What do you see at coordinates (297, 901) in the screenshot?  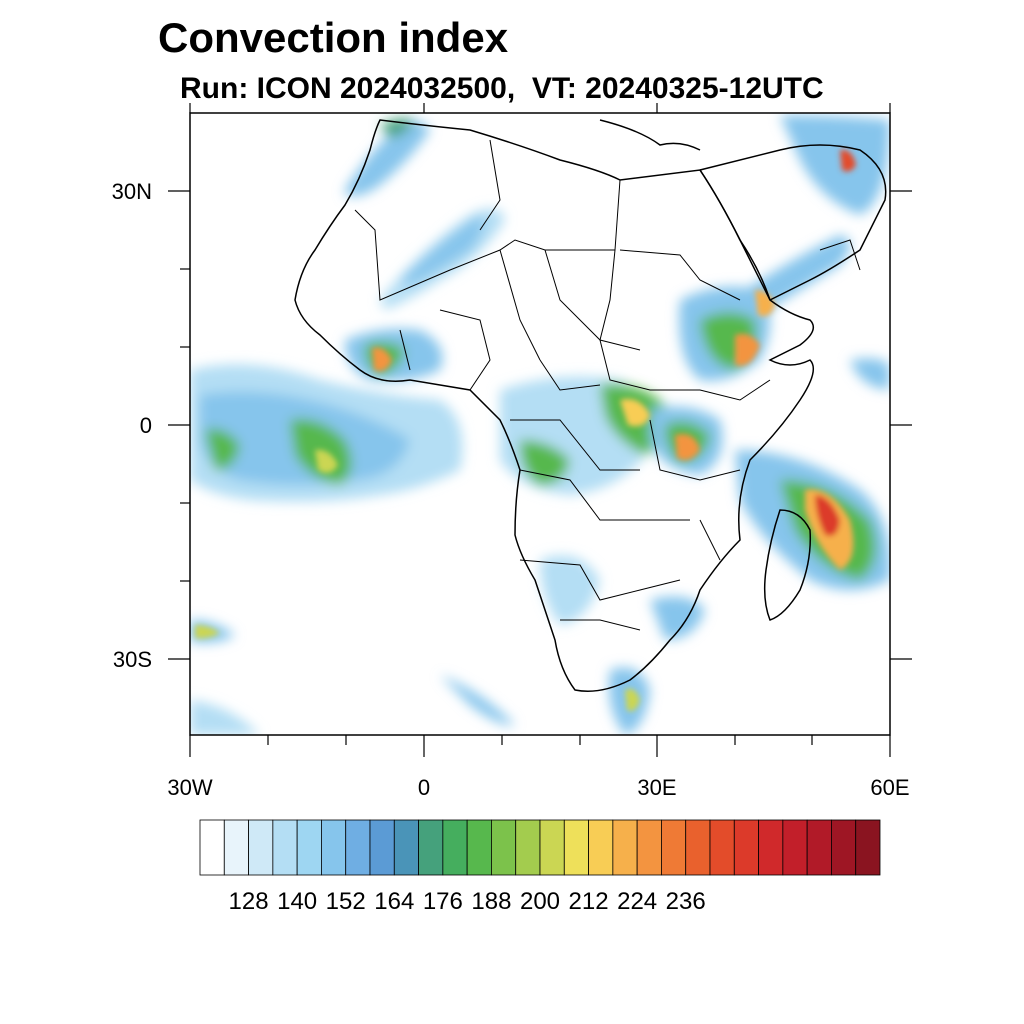 I see `colorbar-tick-label: 140` at bounding box center [297, 901].